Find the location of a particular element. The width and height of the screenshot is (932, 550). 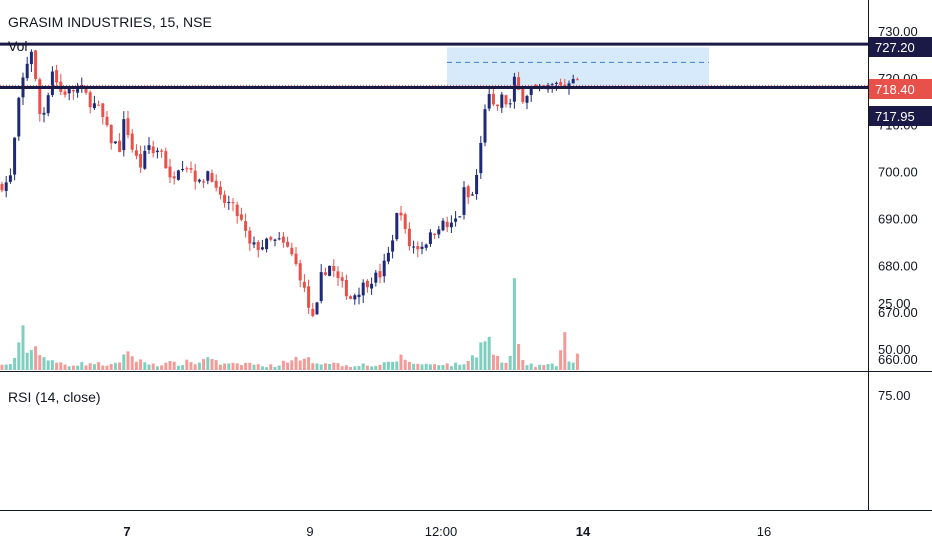

upper-level-tag: 727.20 is located at coordinates (900, 47).